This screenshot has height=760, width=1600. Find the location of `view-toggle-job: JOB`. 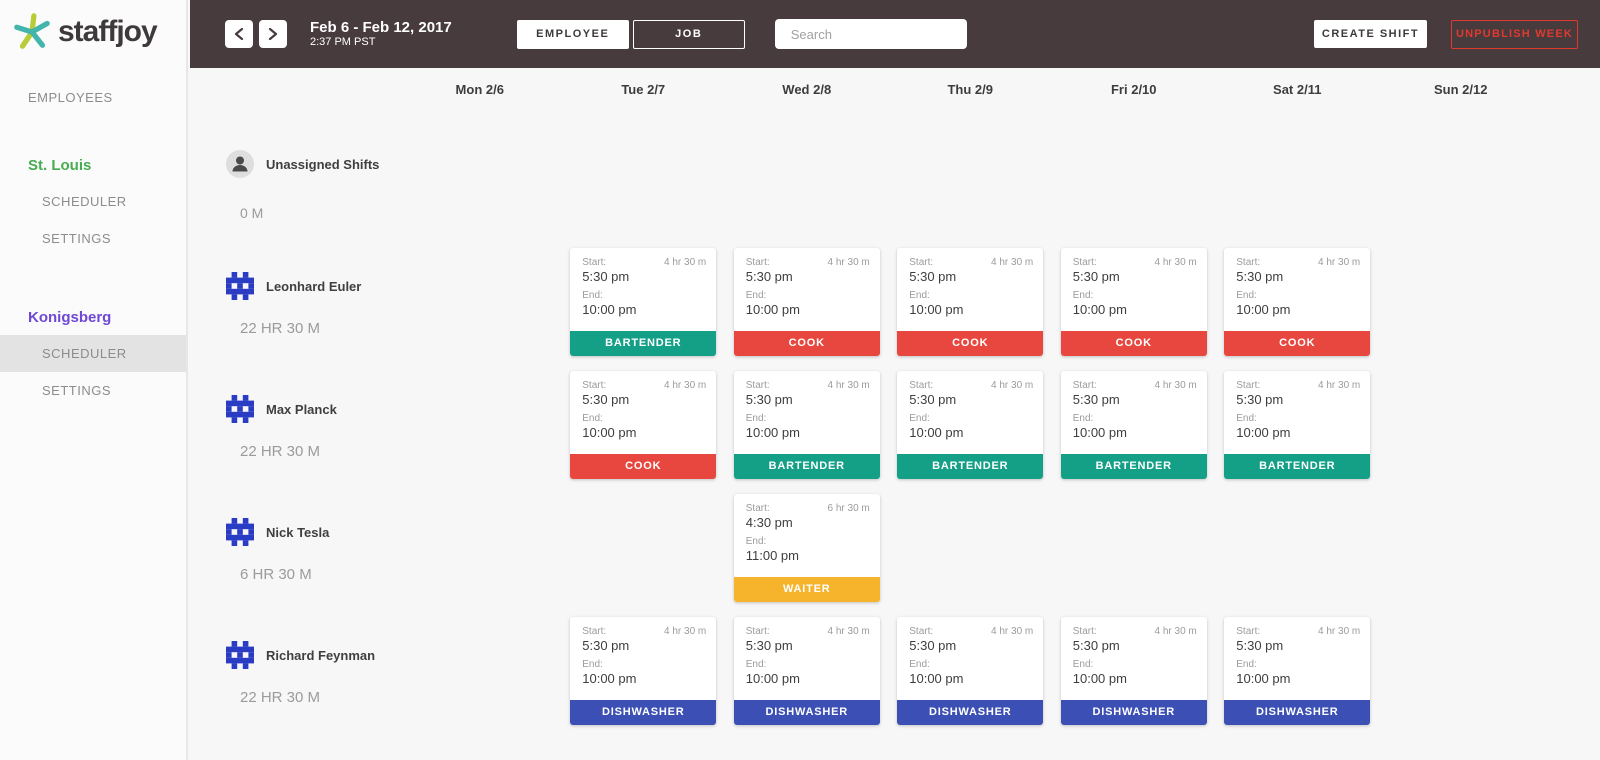

view-toggle-job: JOB is located at coordinates (688, 34).